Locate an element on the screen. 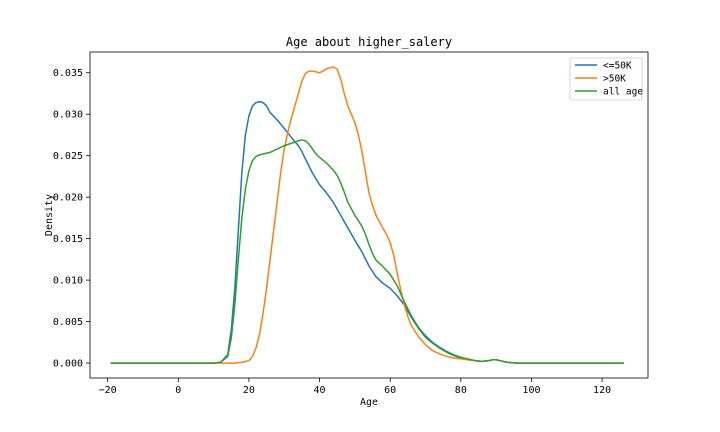 The width and height of the screenshot is (720, 432). y-axis: 0.000 0.005 0.010 0.015 0.020 0.025 0.030 0.035 is located at coordinates (71, 219).